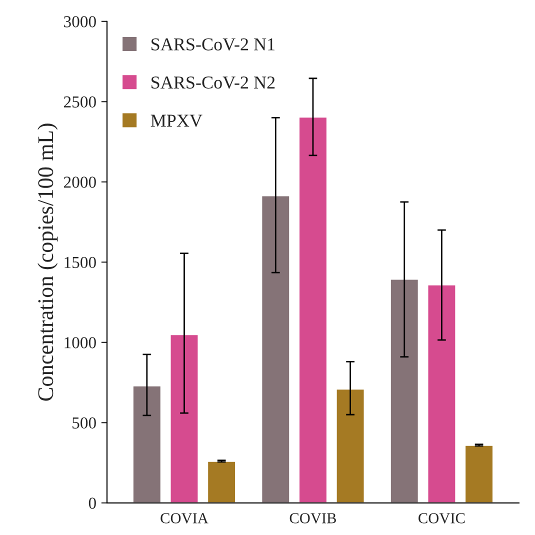 The height and width of the screenshot is (535, 535). What do you see at coordinates (176, 120) in the screenshot?
I see `legend-label: MPXV` at bounding box center [176, 120].